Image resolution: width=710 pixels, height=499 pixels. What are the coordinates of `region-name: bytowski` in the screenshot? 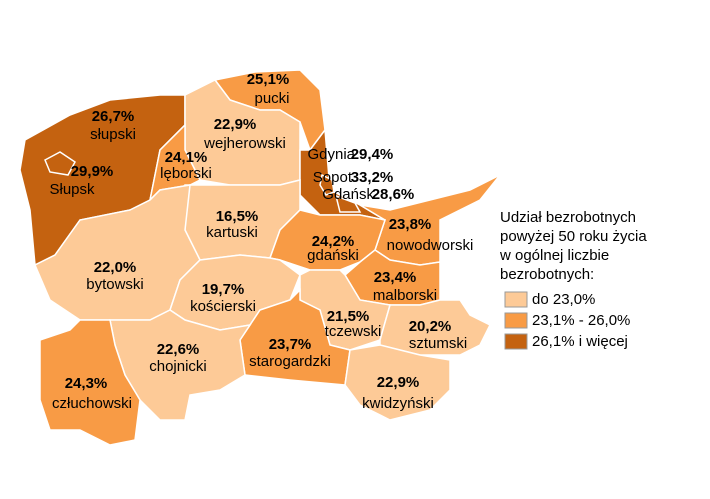 It's located at (115, 284).